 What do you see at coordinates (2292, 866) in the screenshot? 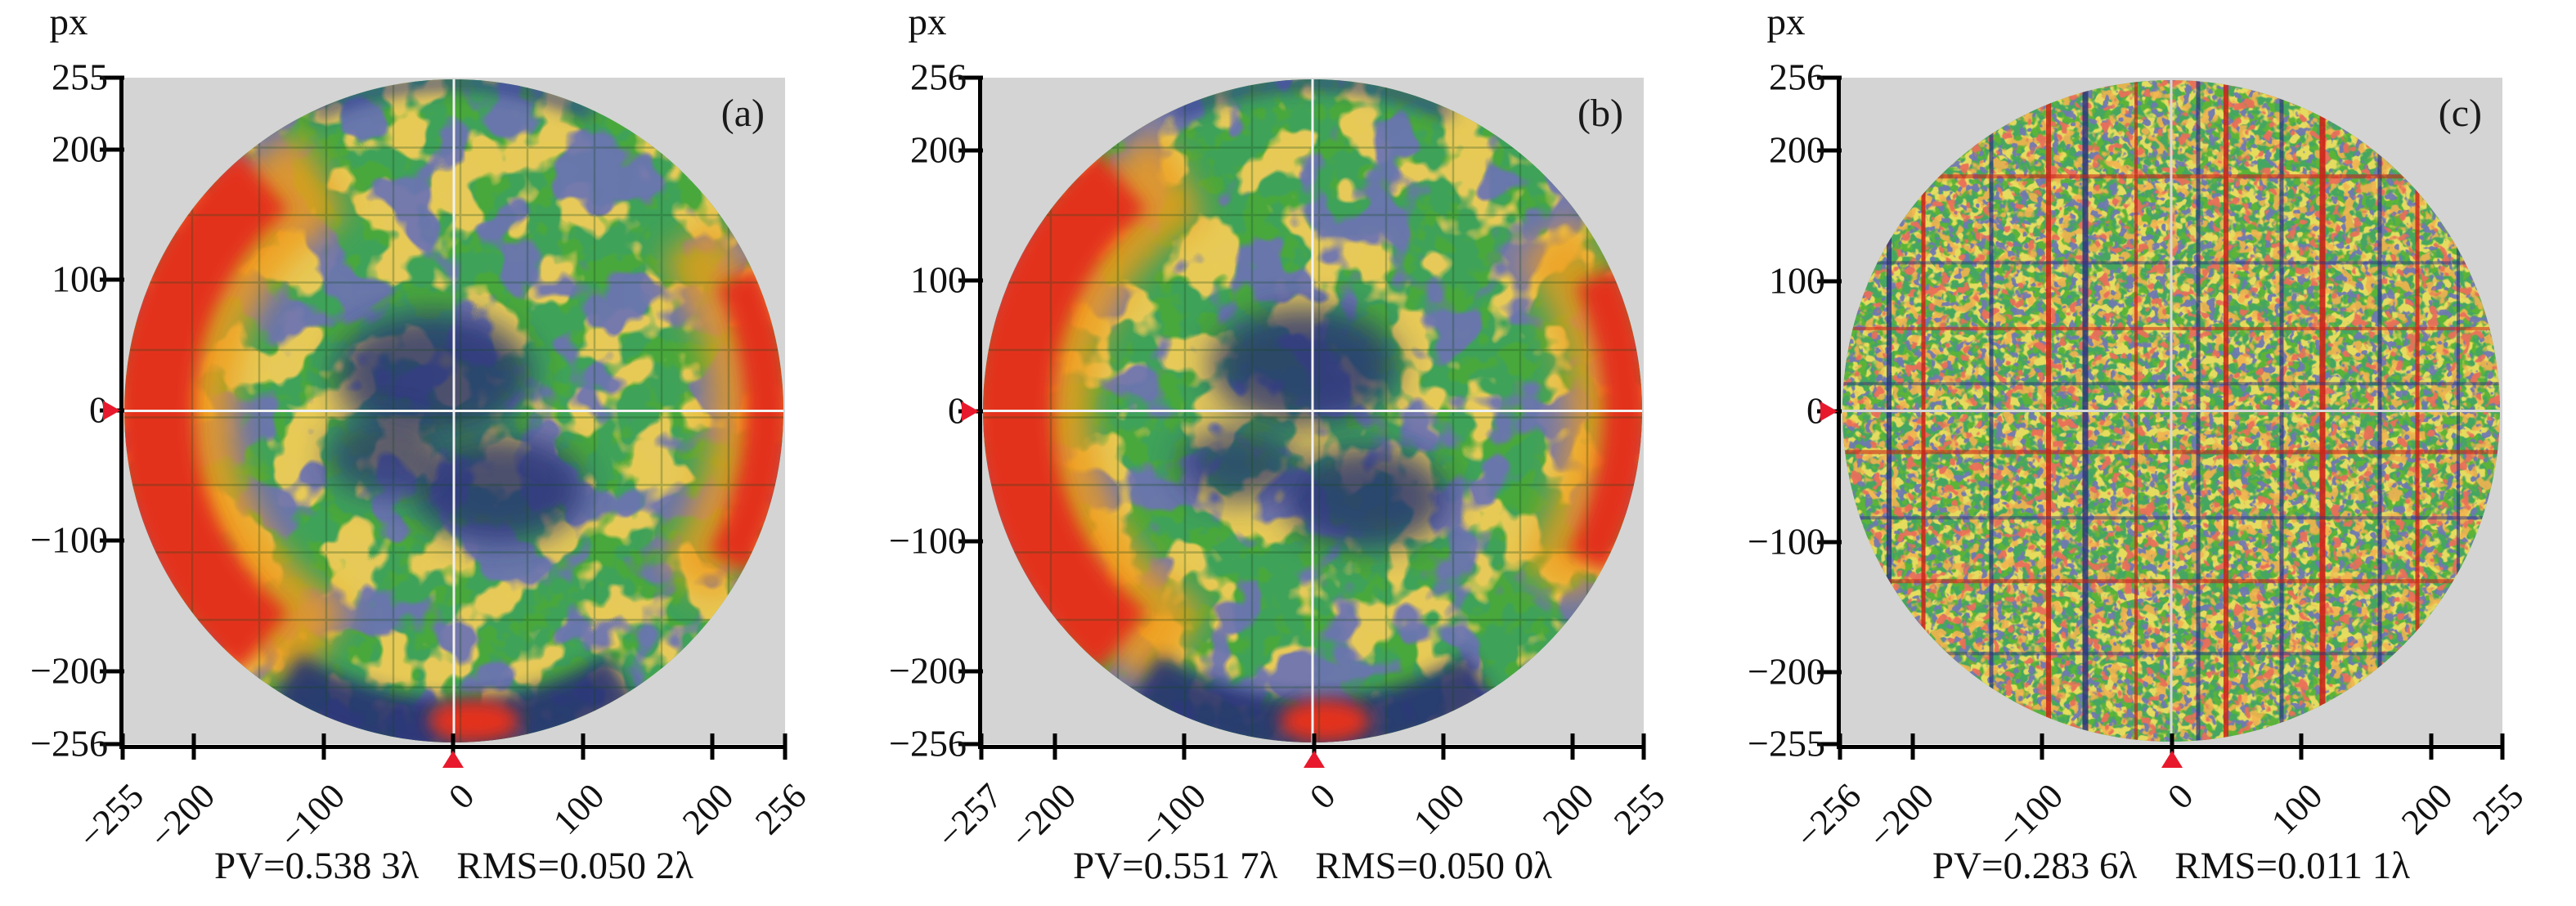
I see `rms-value: RMS=0.011 1λ` at bounding box center [2292, 866].